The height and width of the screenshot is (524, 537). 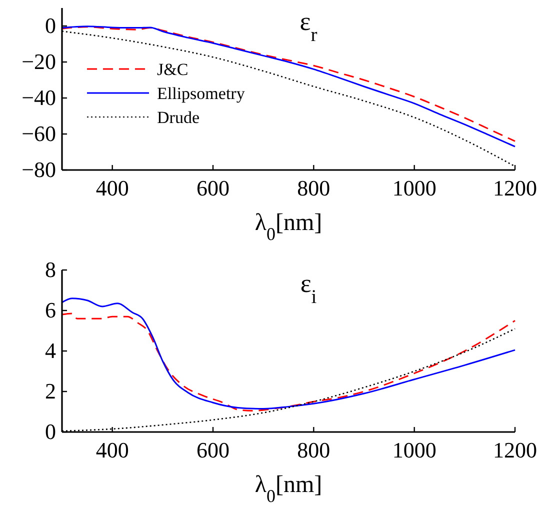 What do you see at coordinates (39, 133) in the screenshot?
I see `y-tick-label: −60` at bounding box center [39, 133].